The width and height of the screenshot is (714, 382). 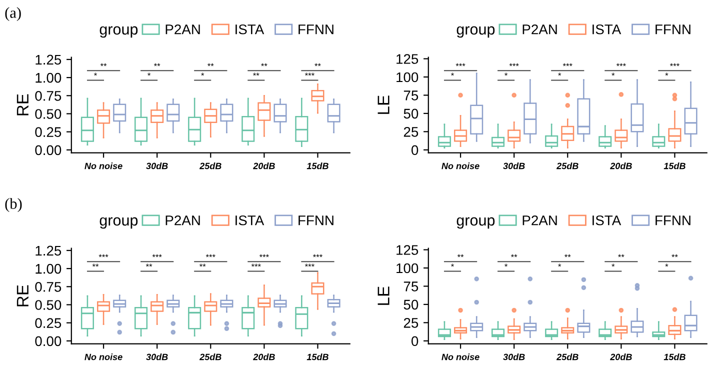 I want to click on chart-title: (a), so click(x=13, y=14).